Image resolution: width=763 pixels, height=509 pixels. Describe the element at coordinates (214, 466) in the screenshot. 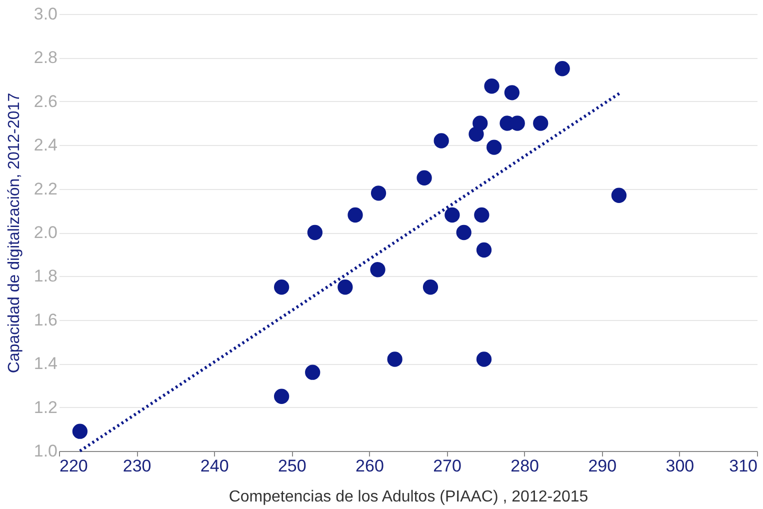

I see `x-tick-label: 240` at that location.